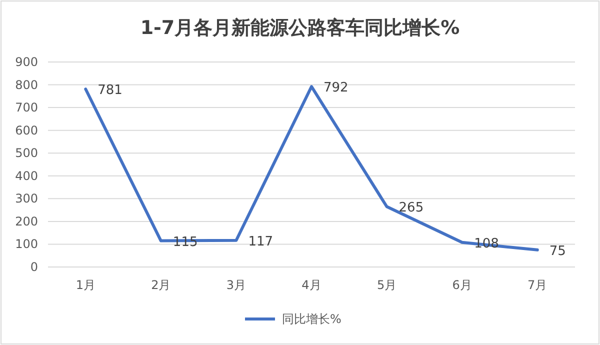  I want to click on legend-label: 同比增长%, so click(312, 319).